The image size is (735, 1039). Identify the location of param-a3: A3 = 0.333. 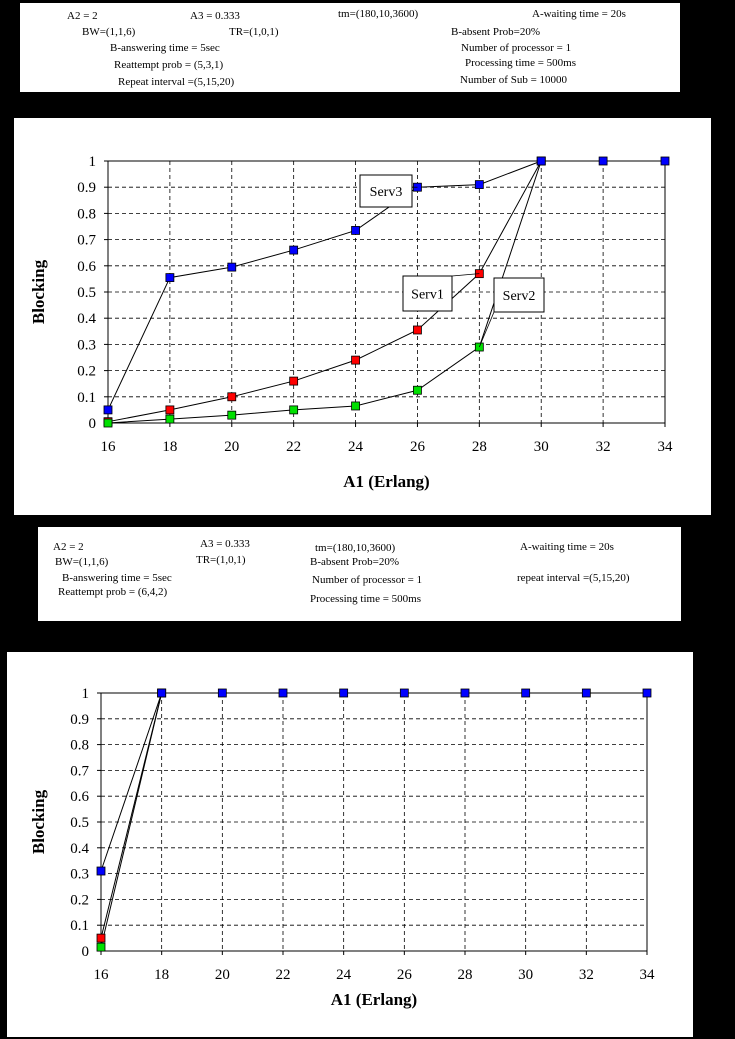
(225, 544).